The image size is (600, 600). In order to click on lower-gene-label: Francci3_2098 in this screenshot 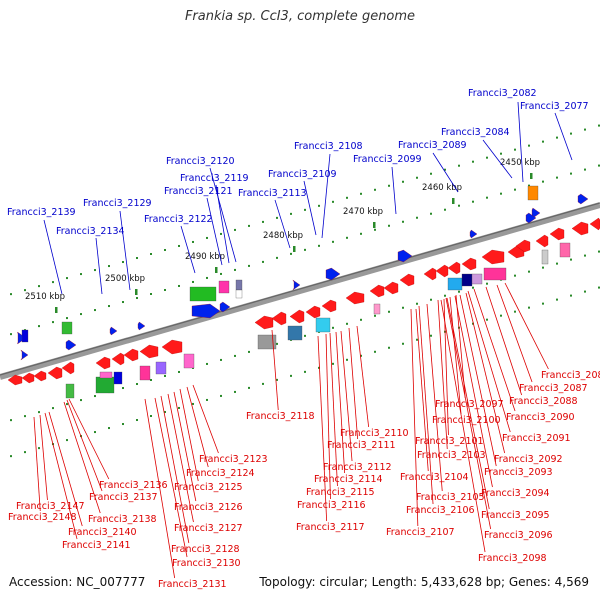, I will do `click(512, 558)`.